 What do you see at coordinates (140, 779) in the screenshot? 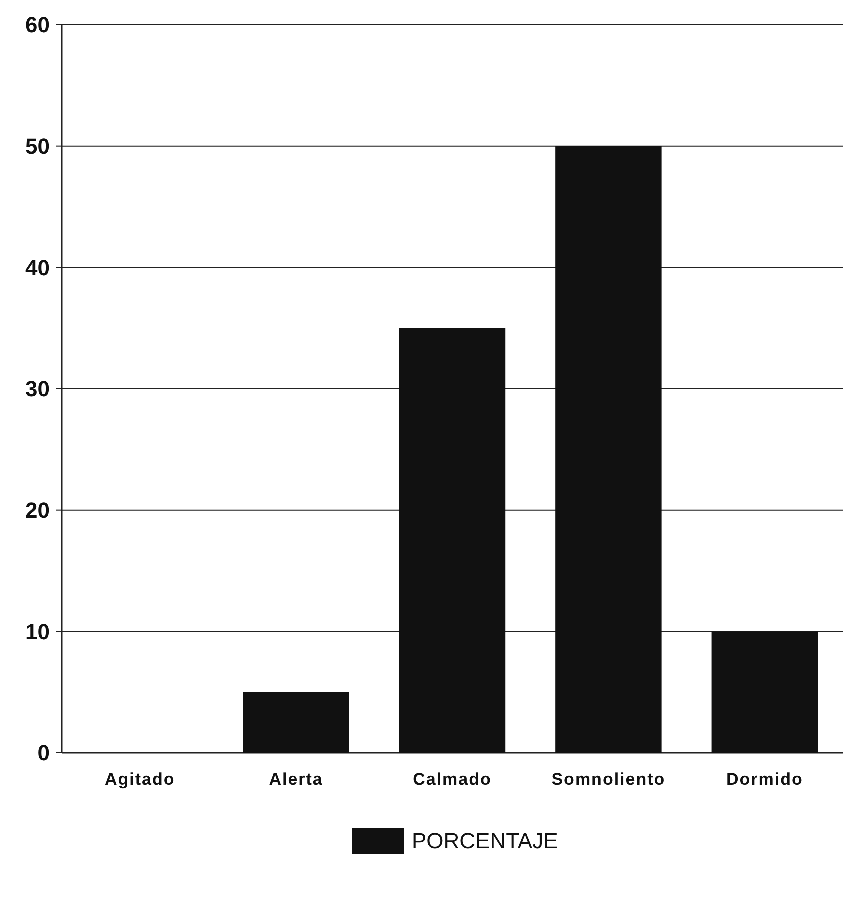
I see `x-tick-label: Agitado` at bounding box center [140, 779].